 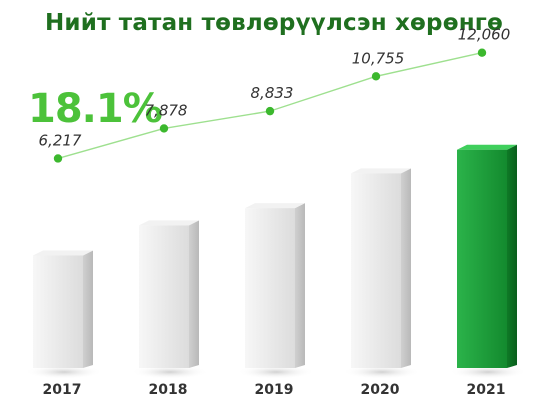 What do you see at coordinates (486, 390) in the screenshot?
I see `tick-label-2021: 2021` at bounding box center [486, 390].